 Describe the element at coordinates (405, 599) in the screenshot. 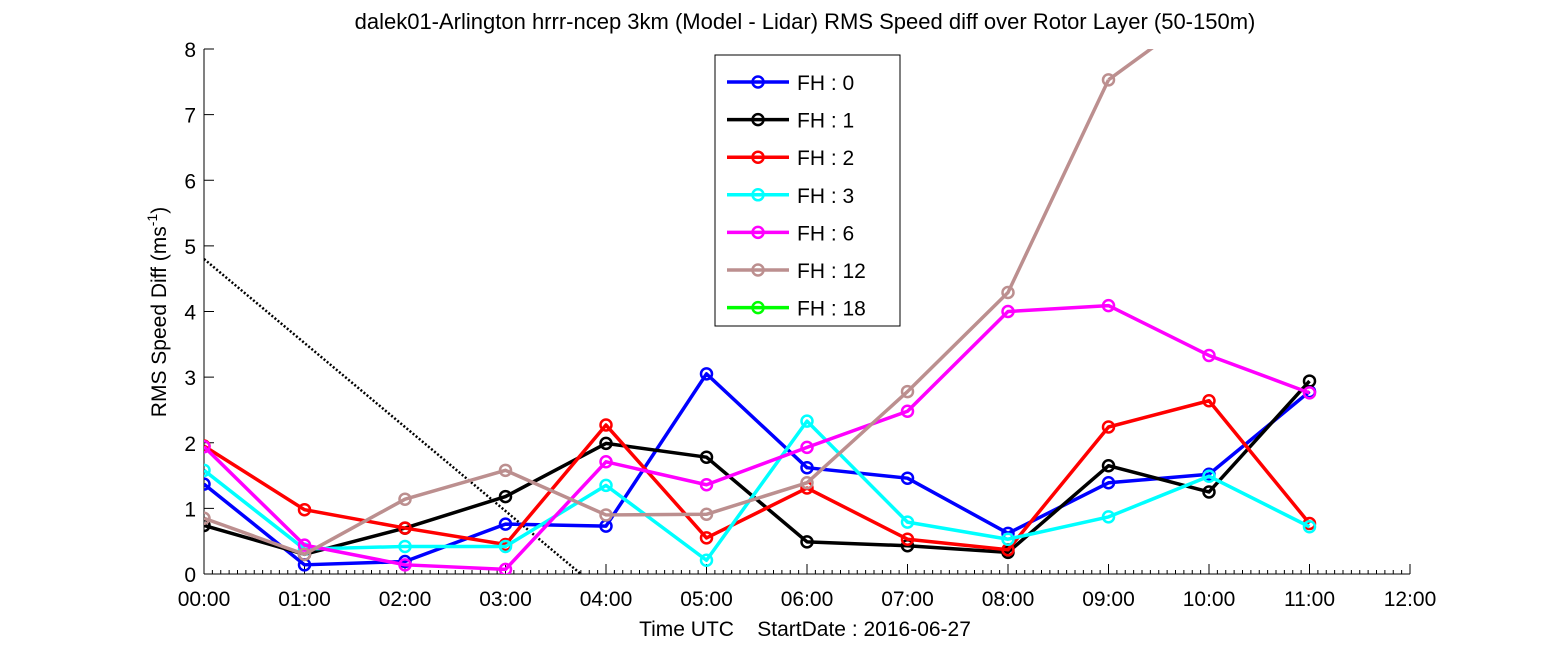

I see `x-tick-label: 02:00` at that location.